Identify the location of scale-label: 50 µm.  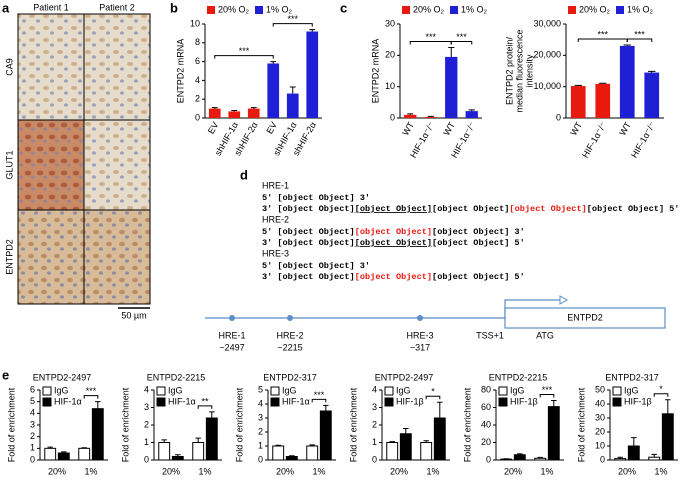
(133, 315).